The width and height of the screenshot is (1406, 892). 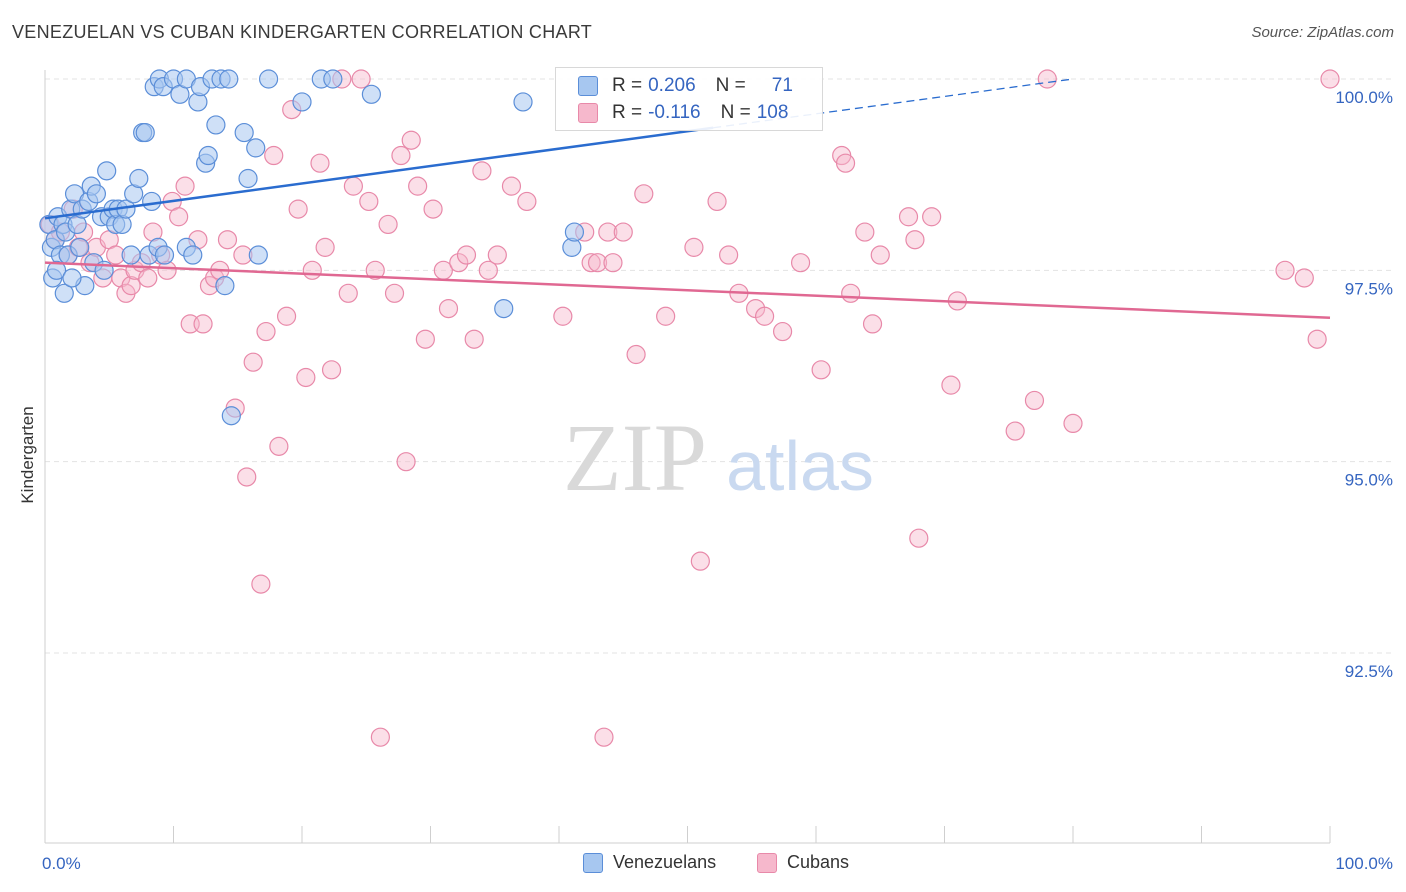 I want to click on y-tick-label-0: 92.5%, so click(x=1369, y=671).